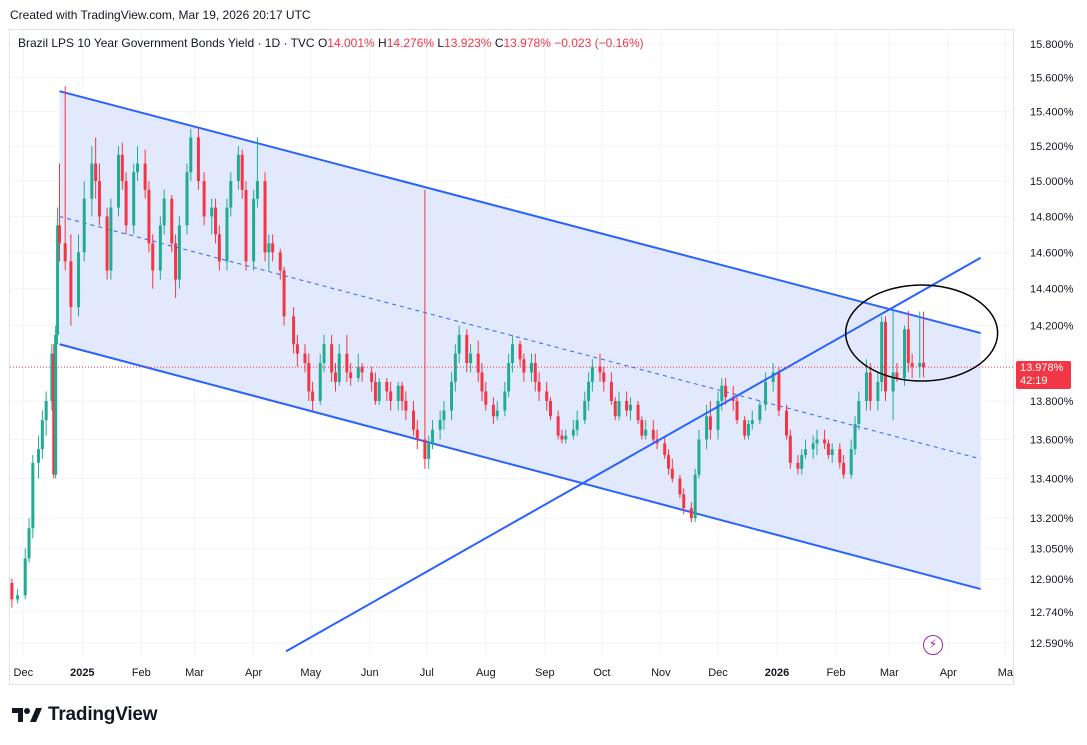 The image size is (1087, 745). What do you see at coordinates (1052, 113) in the screenshot?
I see `y-tick-label: 15.400%` at bounding box center [1052, 113].